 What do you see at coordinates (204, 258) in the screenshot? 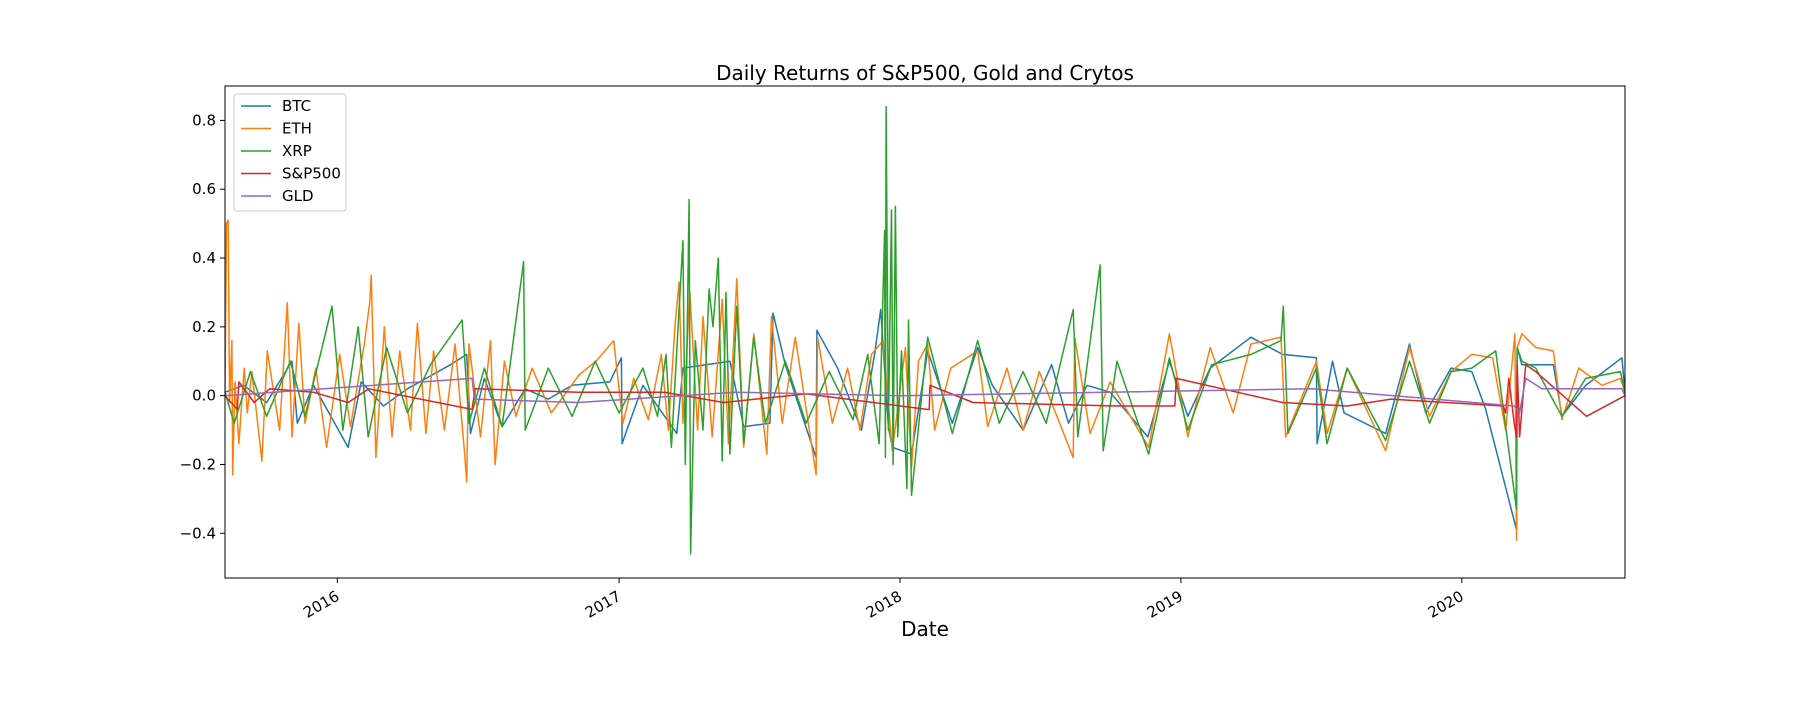
I see `y-tick-label: 0.4` at bounding box center [204, 258].